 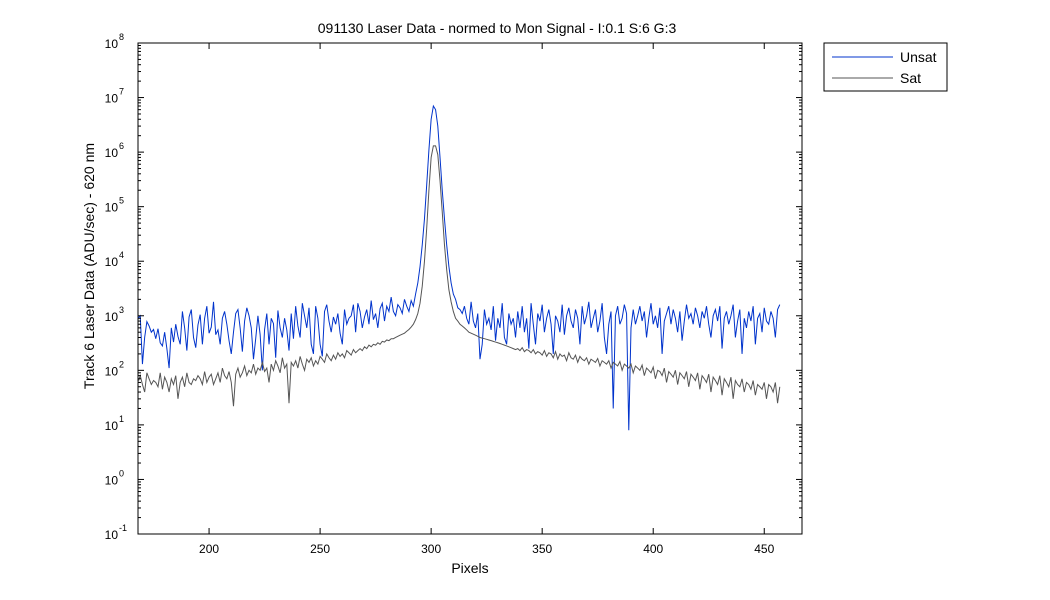 I want to click on y-tick-label-exponent: -1, so click(x=123, y=528).